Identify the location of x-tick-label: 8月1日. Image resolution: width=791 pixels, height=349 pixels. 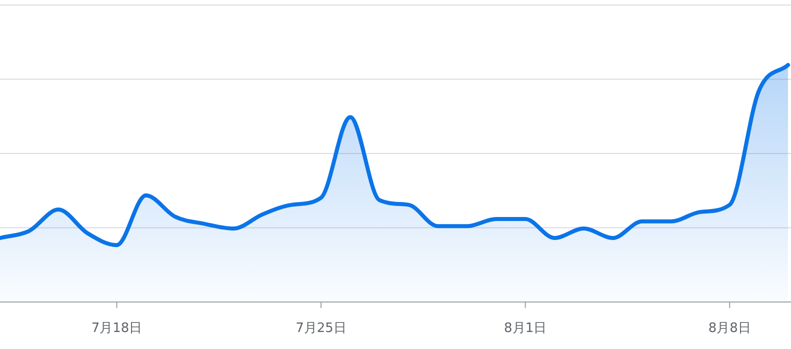
(525, 328).